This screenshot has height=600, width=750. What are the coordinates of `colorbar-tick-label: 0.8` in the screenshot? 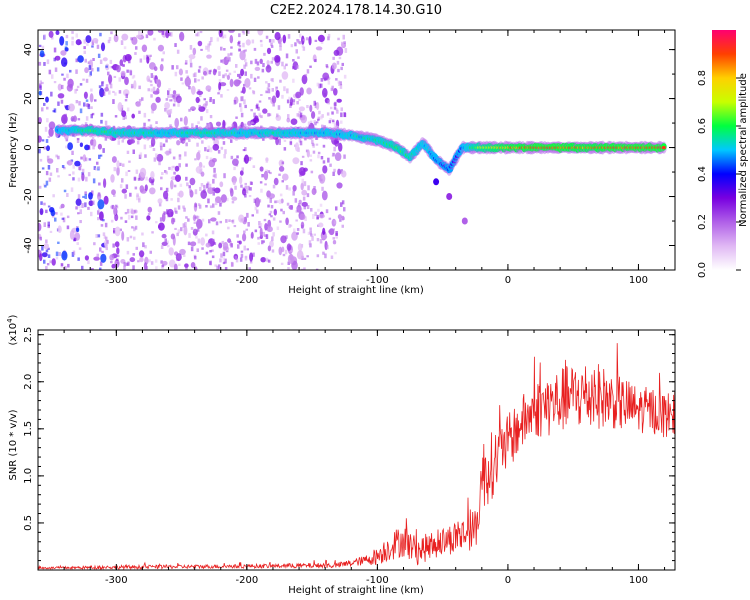 It's located at (702, 78).